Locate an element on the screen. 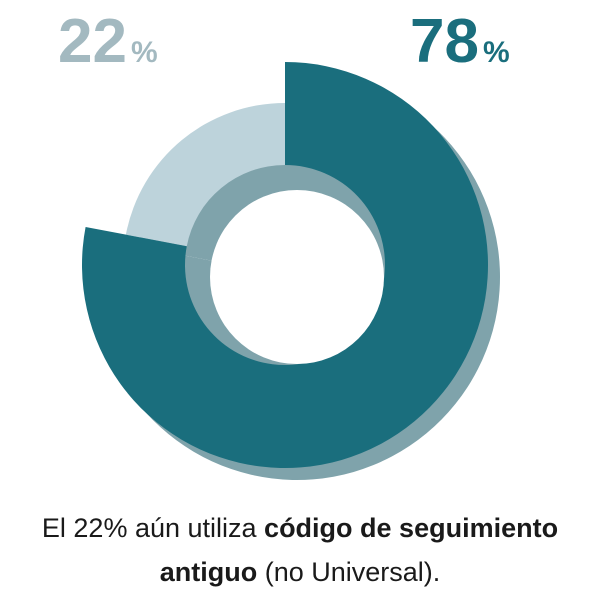  donut-hole is located at coordinates (297, 277).